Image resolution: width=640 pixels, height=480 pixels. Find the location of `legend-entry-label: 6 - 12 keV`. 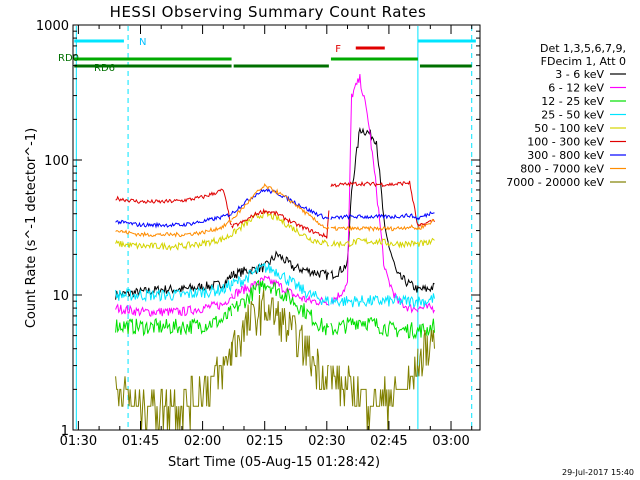

legend-entry-label: 6 - 12 keV is located at coordinates (576, 88).